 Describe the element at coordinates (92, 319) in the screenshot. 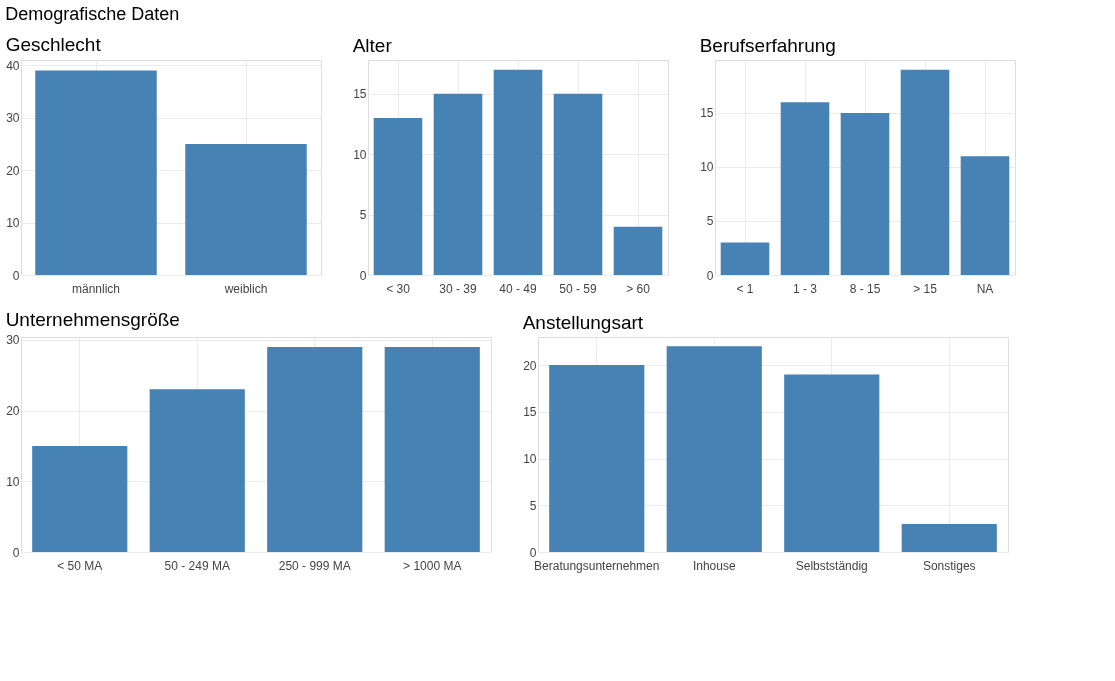

I see `chart-title: Unternehmensgröße` at that location.